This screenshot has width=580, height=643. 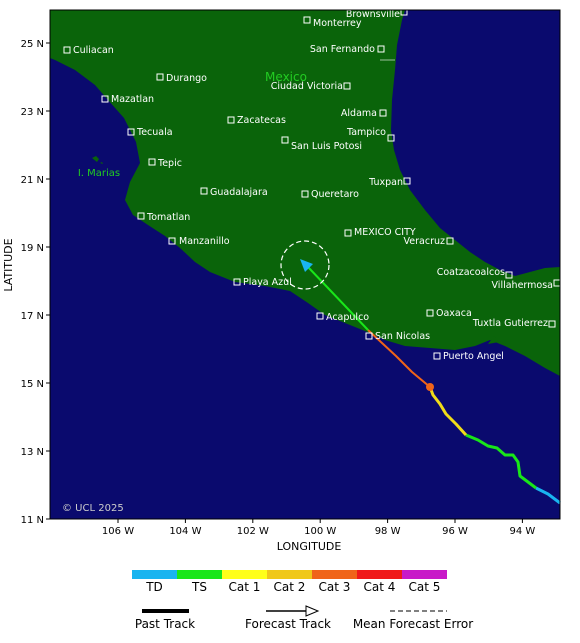 I want to click on city-label: Aldama, so click(x=359, y=113).